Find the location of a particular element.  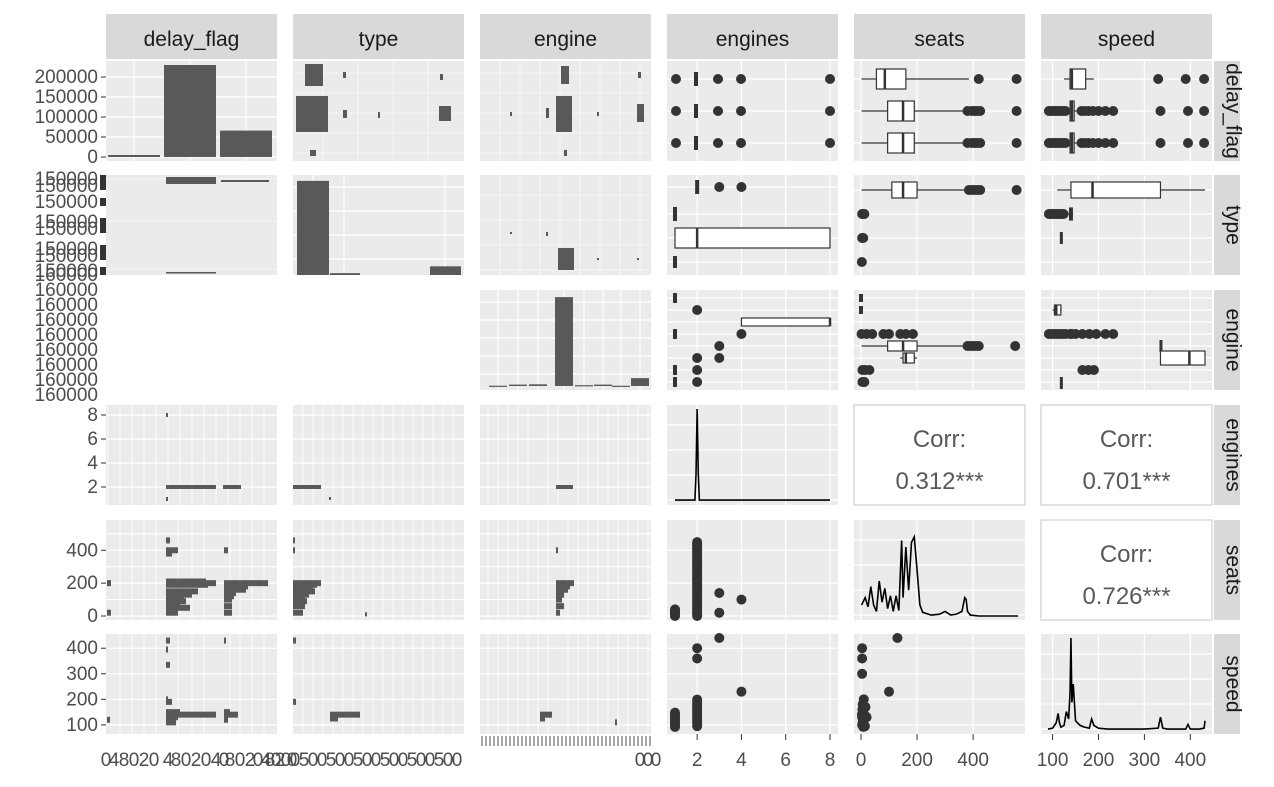

point-engines-type-stack is located at coordinates (697, 187).